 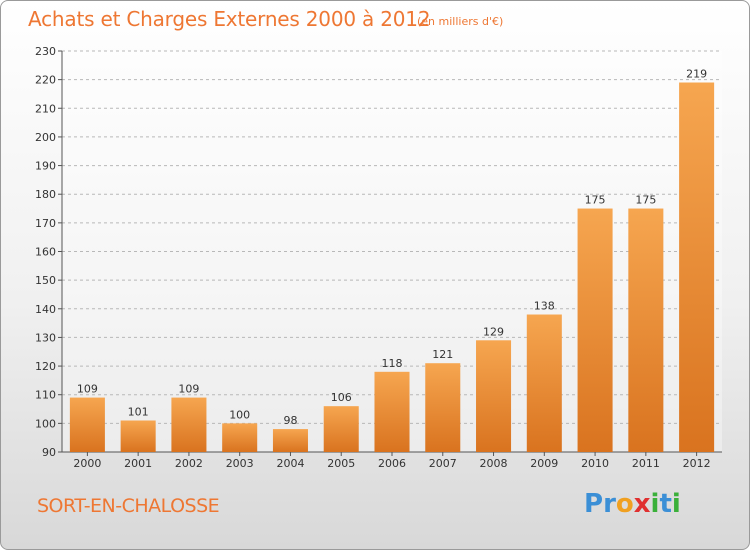 I want to click on bar-value-label: 106, so click(x=341, y=397).